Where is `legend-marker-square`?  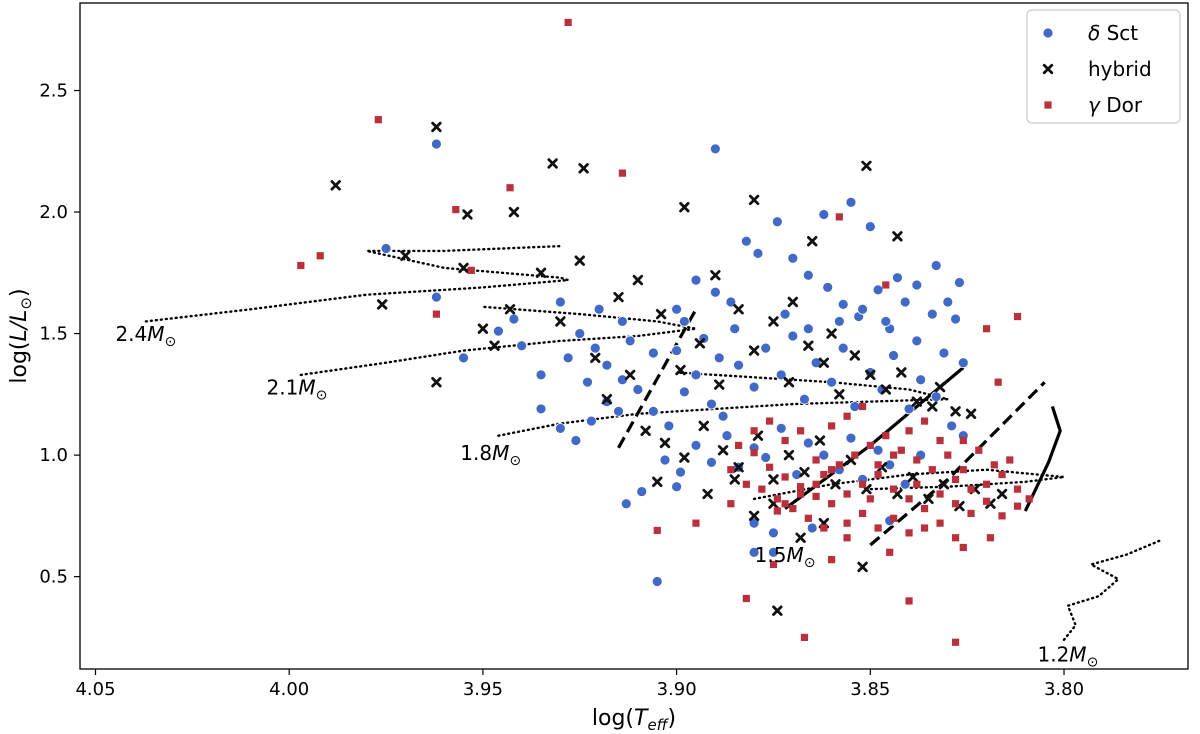
legend-marker-square is located at coordinates (1048, 105).